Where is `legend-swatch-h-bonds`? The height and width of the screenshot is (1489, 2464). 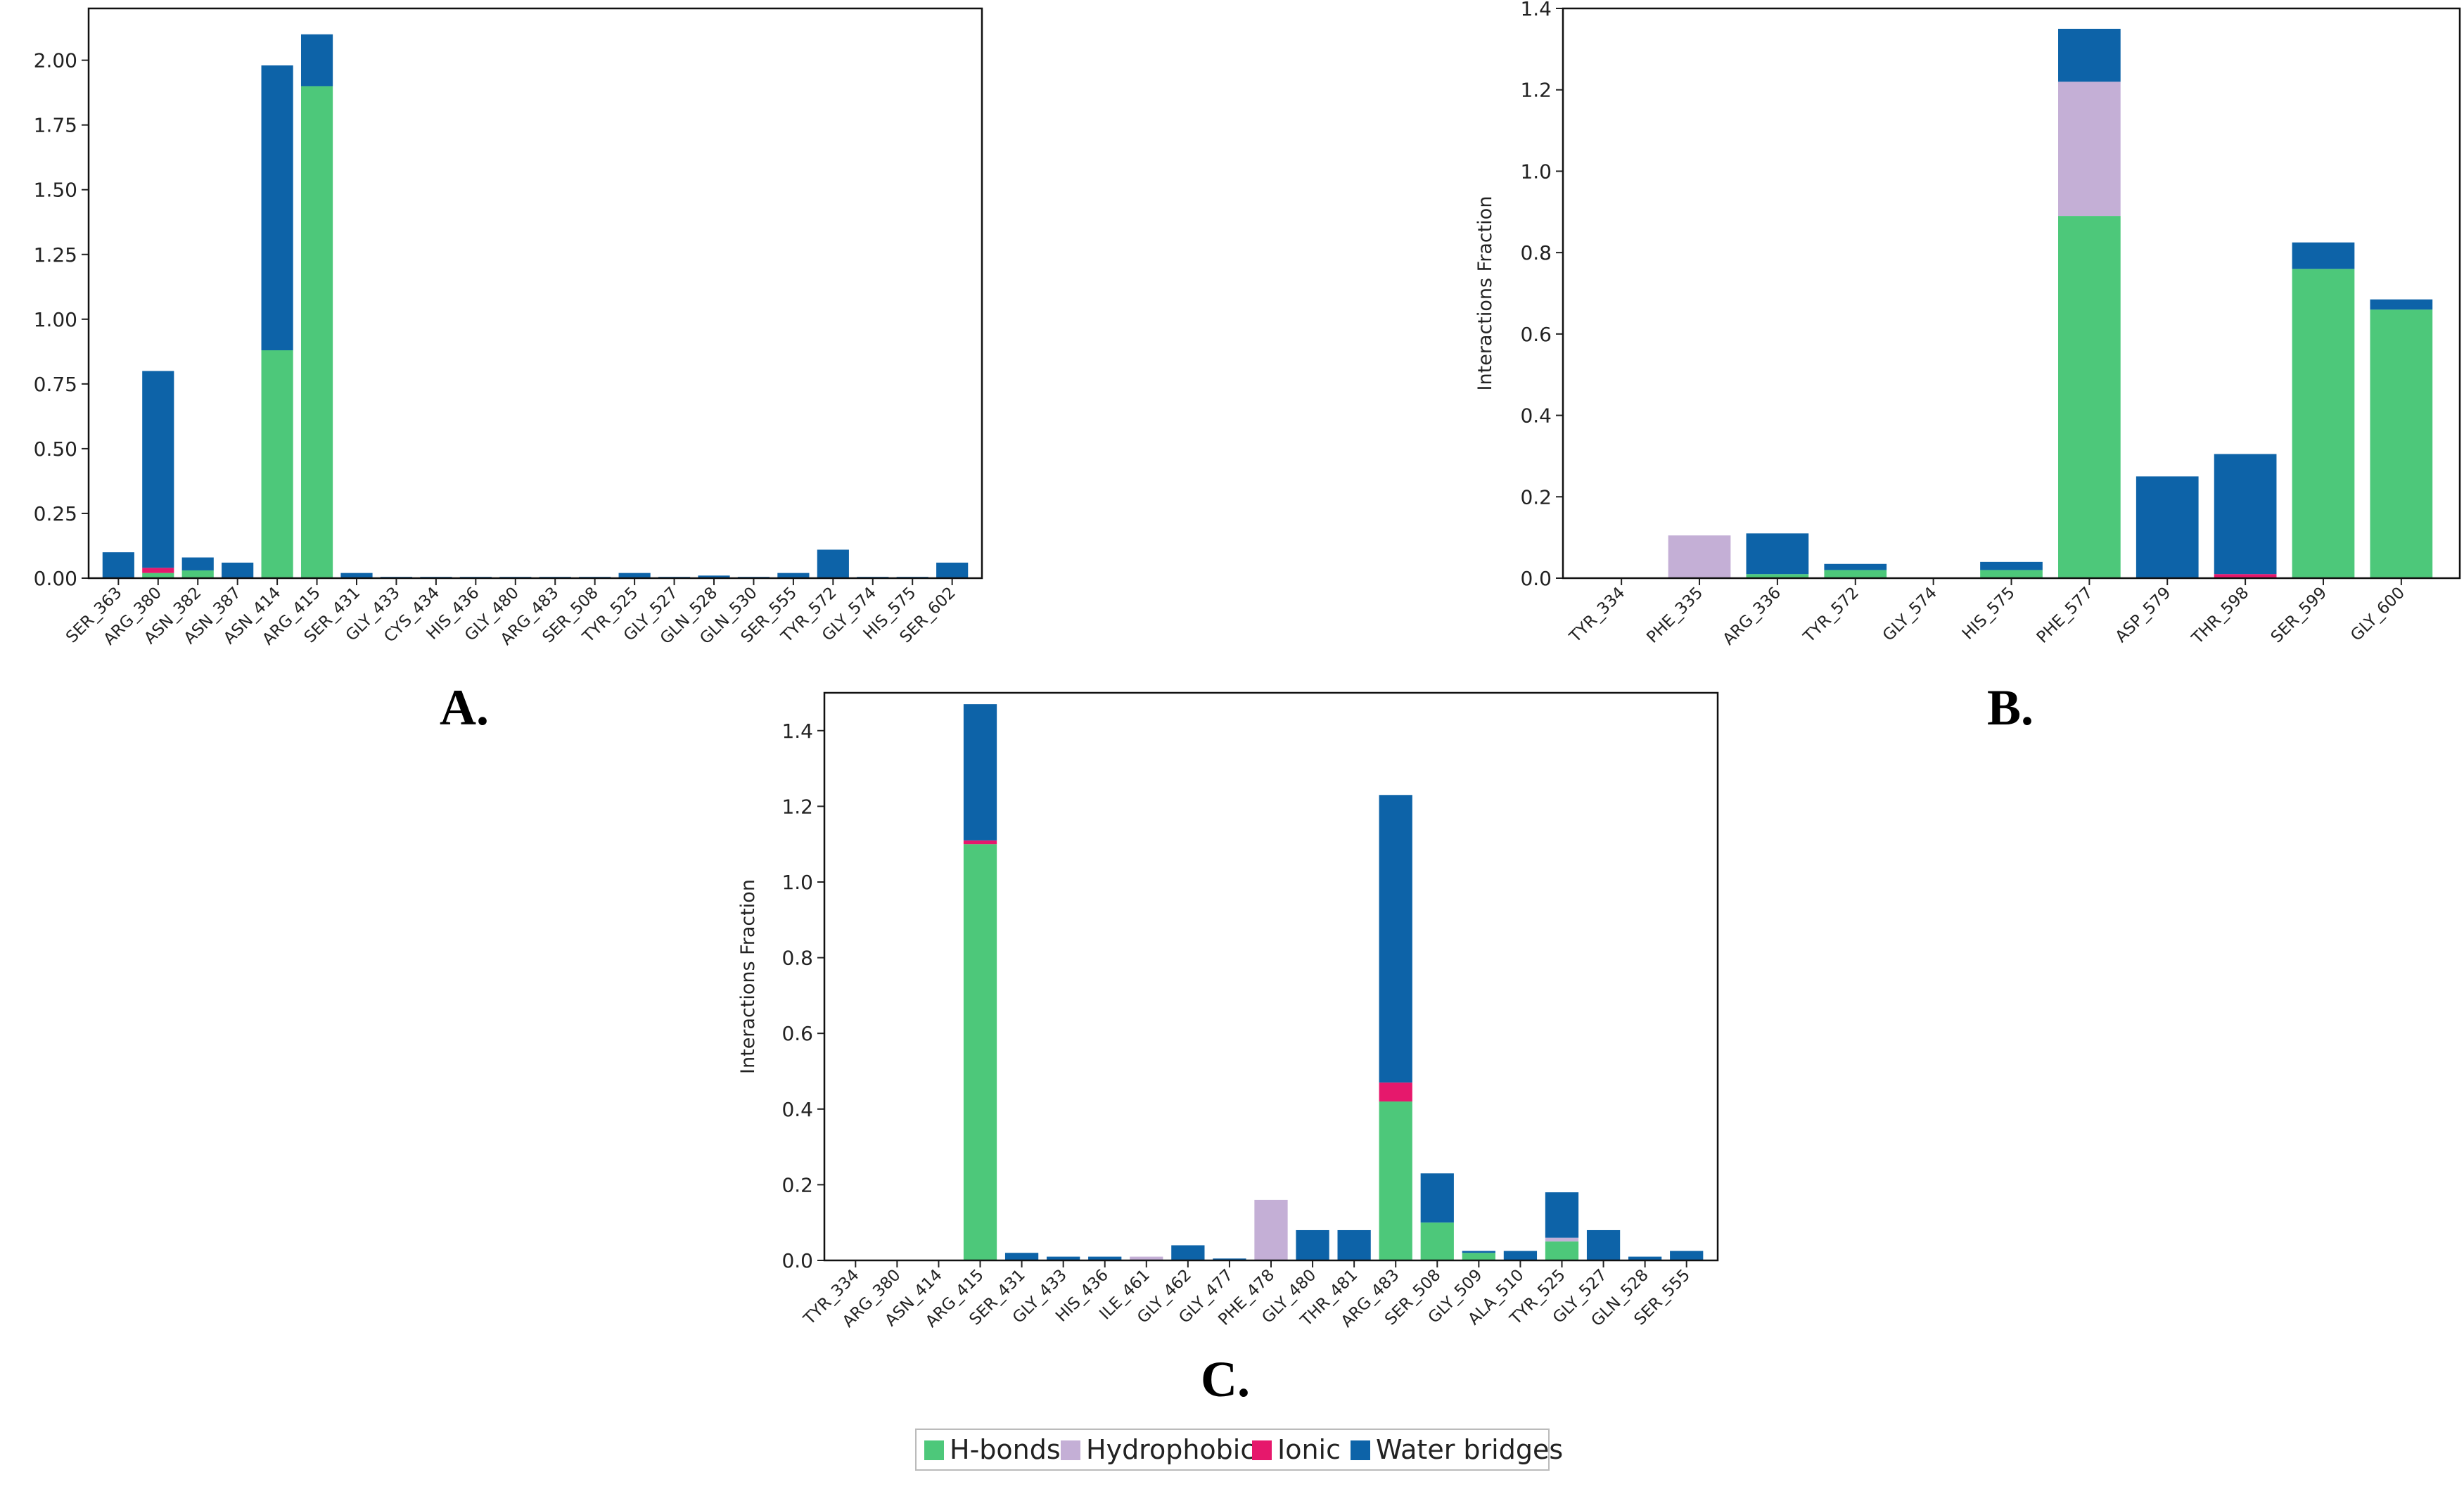 legend-swatch-h-bonds is located at coordinates (934, 1450).